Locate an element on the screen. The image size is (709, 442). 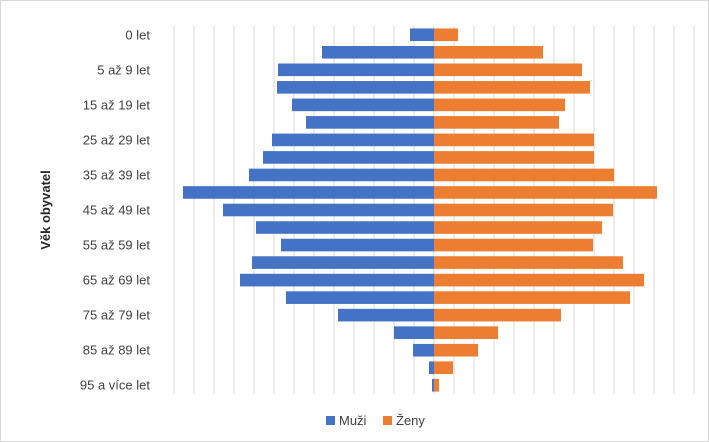
y-tick-label: 45 až 49 let is located at coordinates (117, 210).